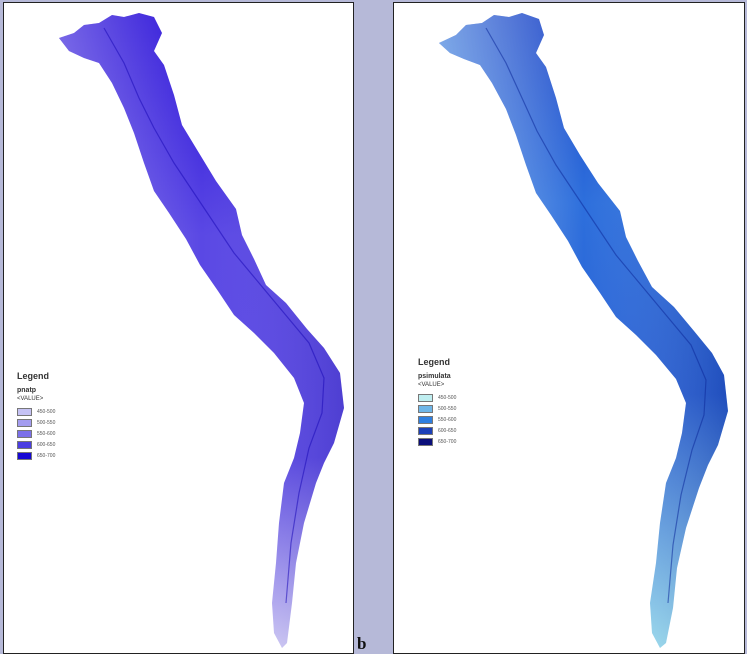  What do you see at coordinates (27, 390) in the screenshot?
I see `legend-layer-name: pnatp` at bounding box center [27, 390].